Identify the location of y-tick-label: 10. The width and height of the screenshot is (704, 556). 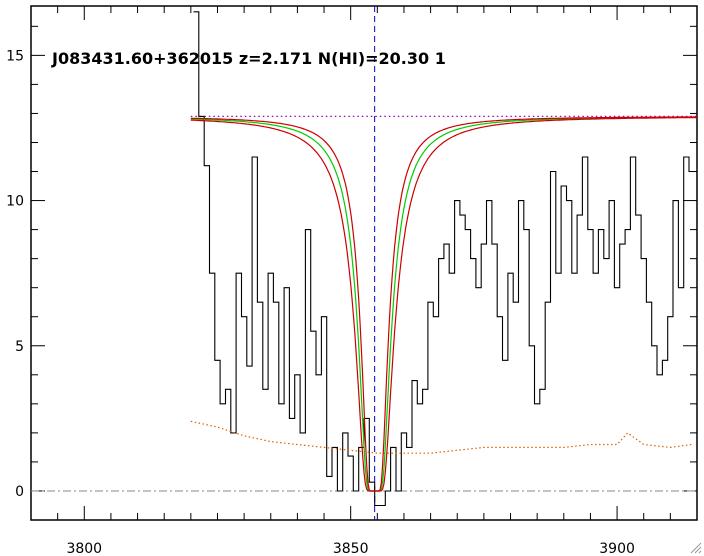
(15, 202).